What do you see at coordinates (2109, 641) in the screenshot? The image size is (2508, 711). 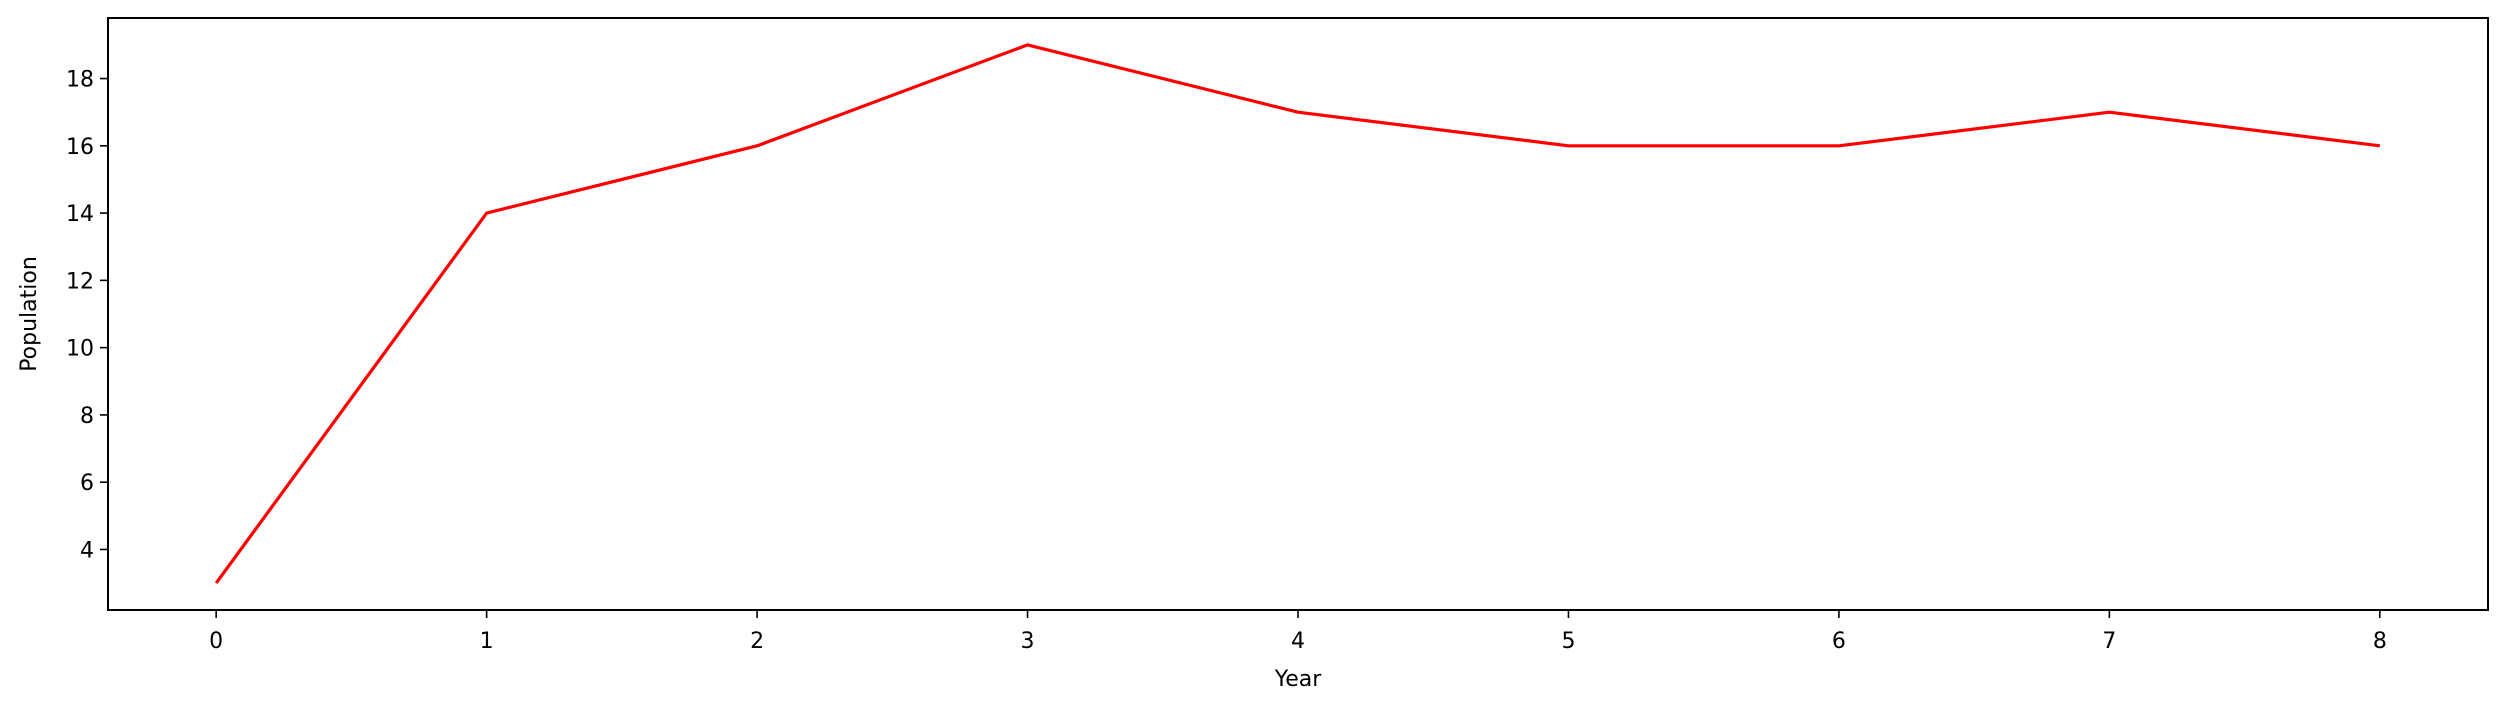 I see `x-tick-label: 7` at bounding box center [2109, 641].